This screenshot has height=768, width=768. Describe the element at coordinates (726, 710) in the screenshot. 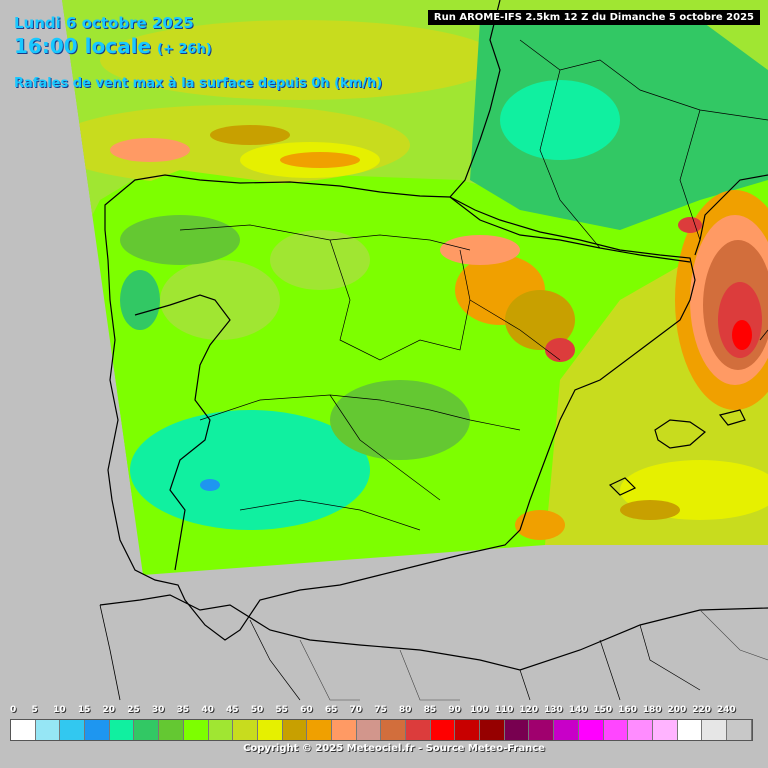

I see `legend-label: 240` at that location.